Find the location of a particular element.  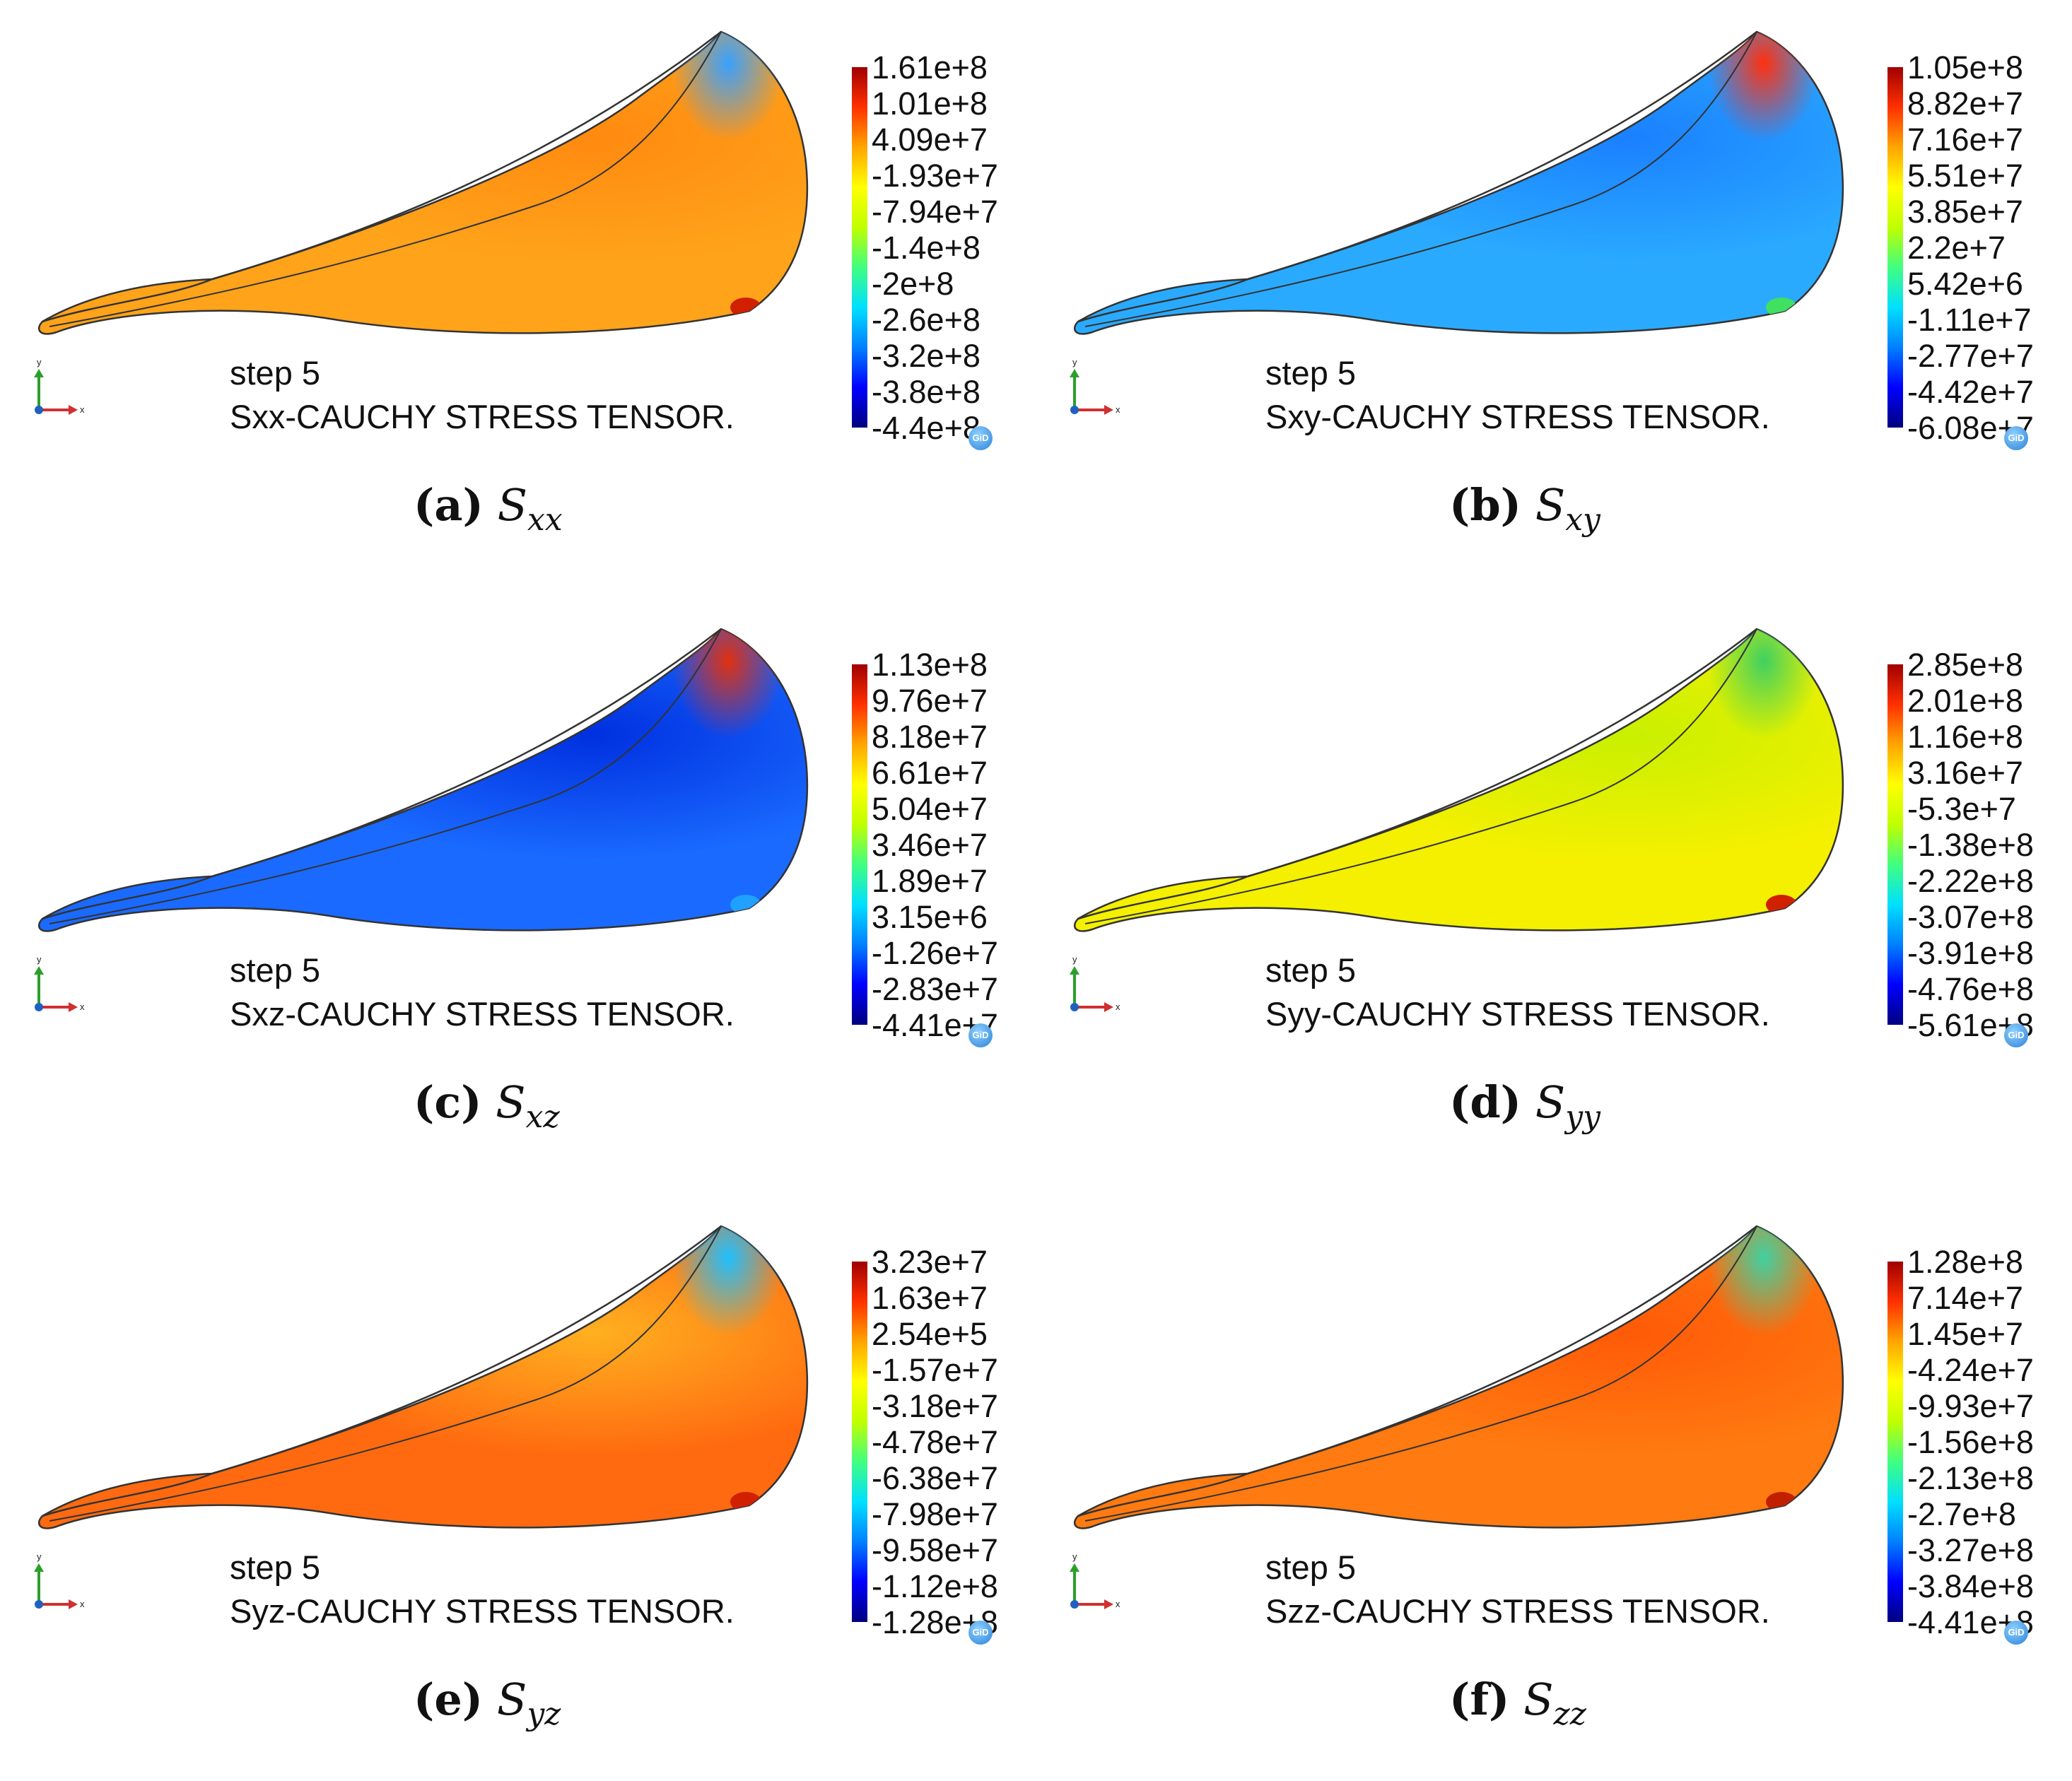

scale-tick-label: 5.51e+7 is located at coordinates (1965, 176).